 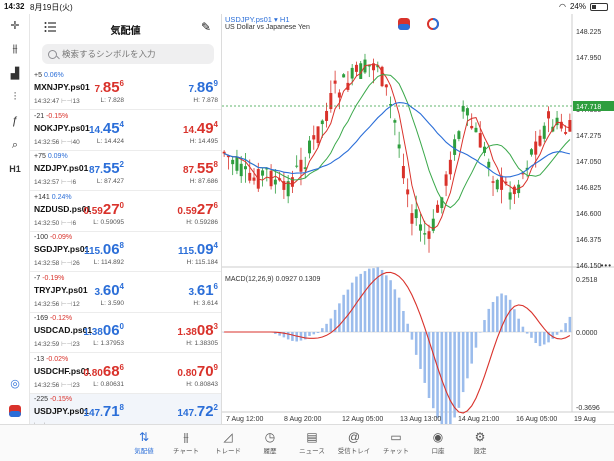 I want to click on quote-low: L: 114.892, so click(x=108, y=262).